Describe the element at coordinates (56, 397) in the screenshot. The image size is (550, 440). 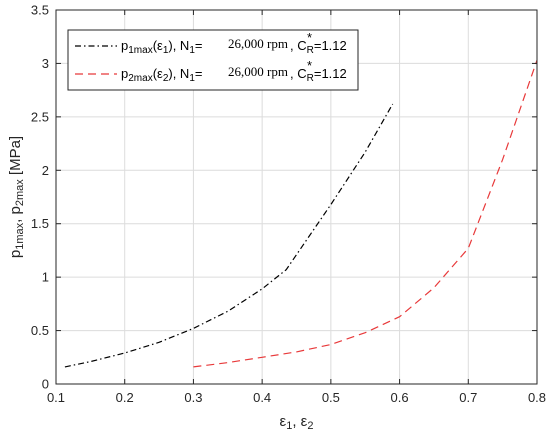
I see `x-tick-label: 0.1` at that location.